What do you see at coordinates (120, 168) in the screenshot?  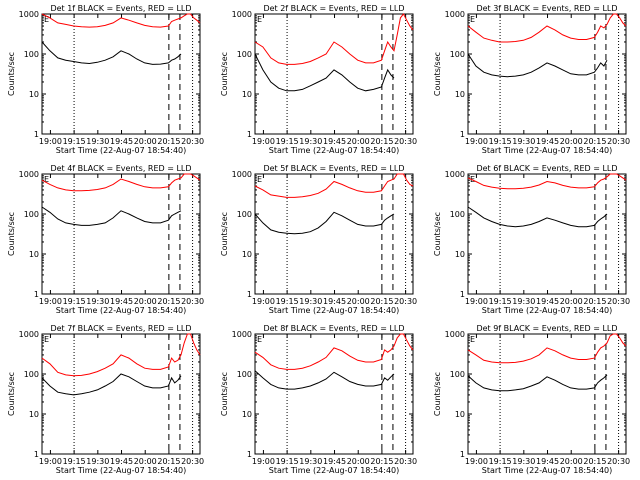 I see `plot-title: Det 4f BLACK = Events, RED = LLD` at bounding box center [120, 168].